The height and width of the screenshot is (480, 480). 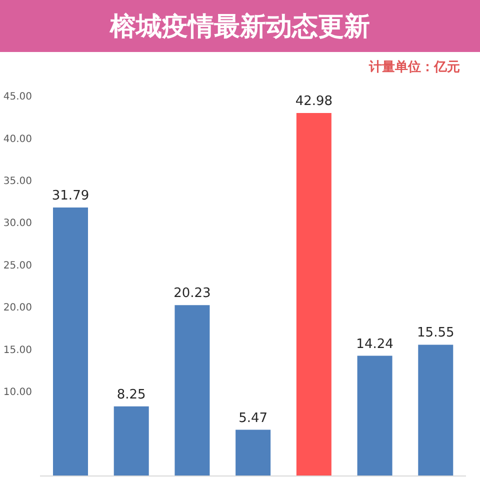 I want to click on y-tick-label: 25.00, so click(x=17, y=266).